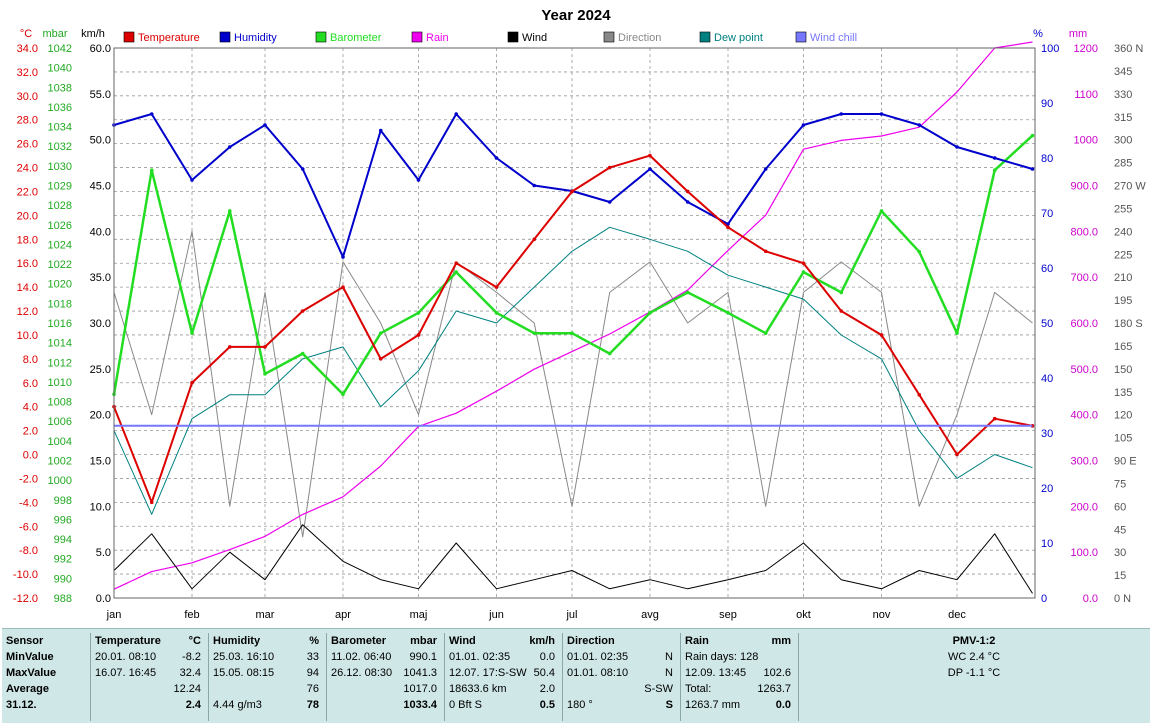 This screenshot has height=724, width=1152. Describe the element at coordinates (60, 206) in the screenshot. I see `pressure-tick-label: 1028` at that location.